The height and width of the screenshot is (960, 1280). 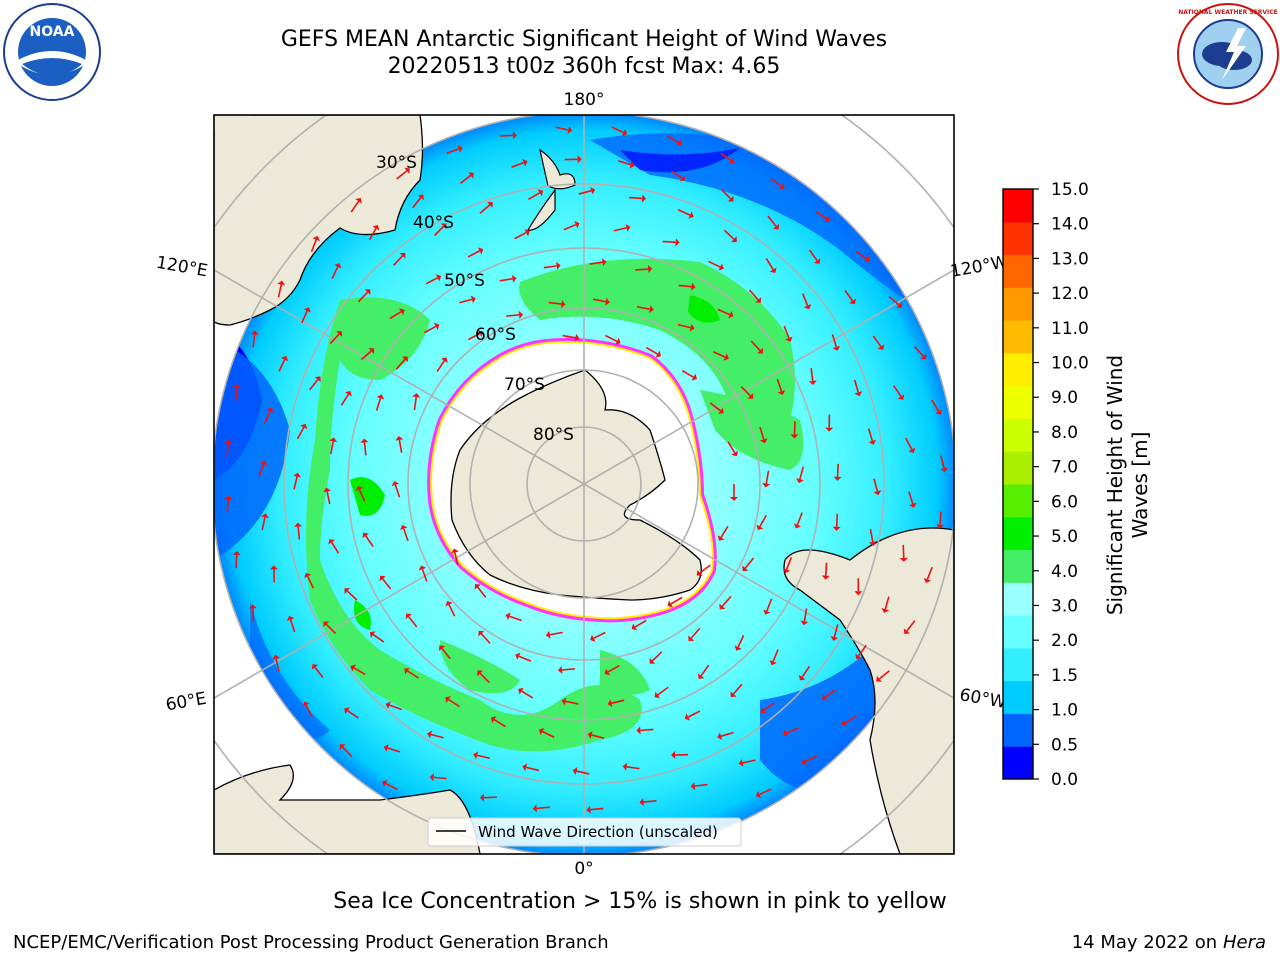 What do you see at coordinates (868, 690) in the screenshot?
I see `south-america` at bounding box center [868, 690].